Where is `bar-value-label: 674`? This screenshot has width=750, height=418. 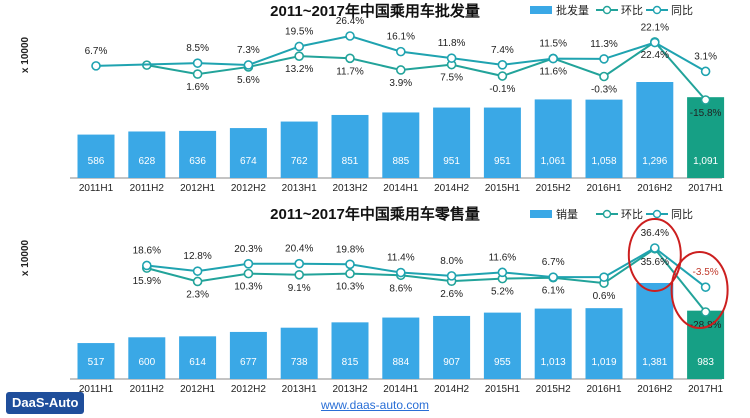 bar-value-label: 674 is located at coordinates (248, 161).